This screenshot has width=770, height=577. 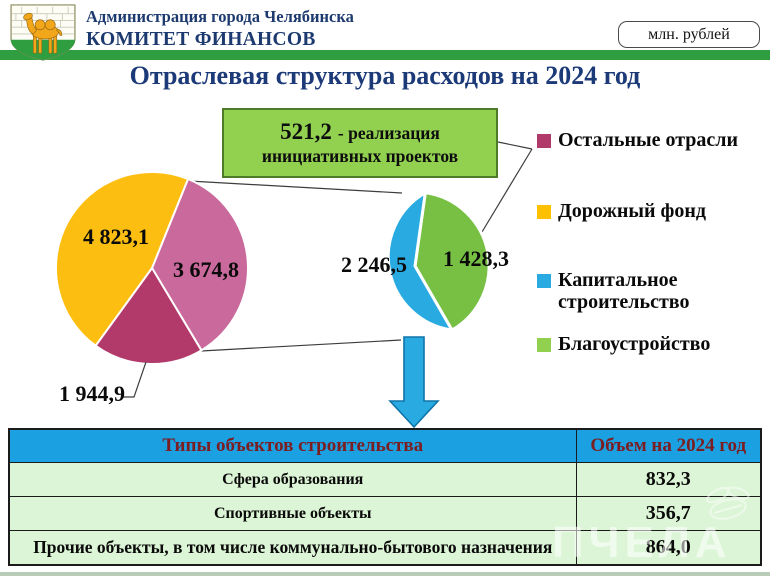 I want to click on bottom-strip, so click(x=385, y=574).